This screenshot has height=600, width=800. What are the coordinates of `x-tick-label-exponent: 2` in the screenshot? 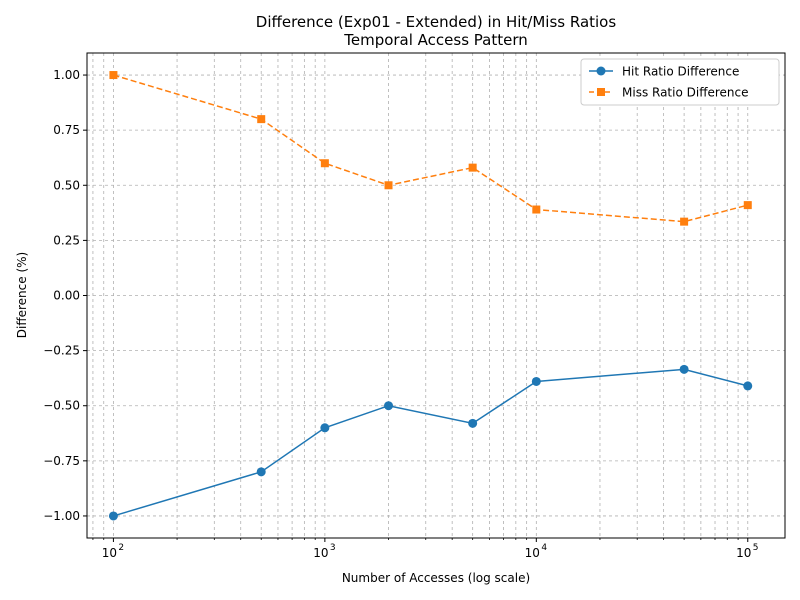 It's located at (121, 548).